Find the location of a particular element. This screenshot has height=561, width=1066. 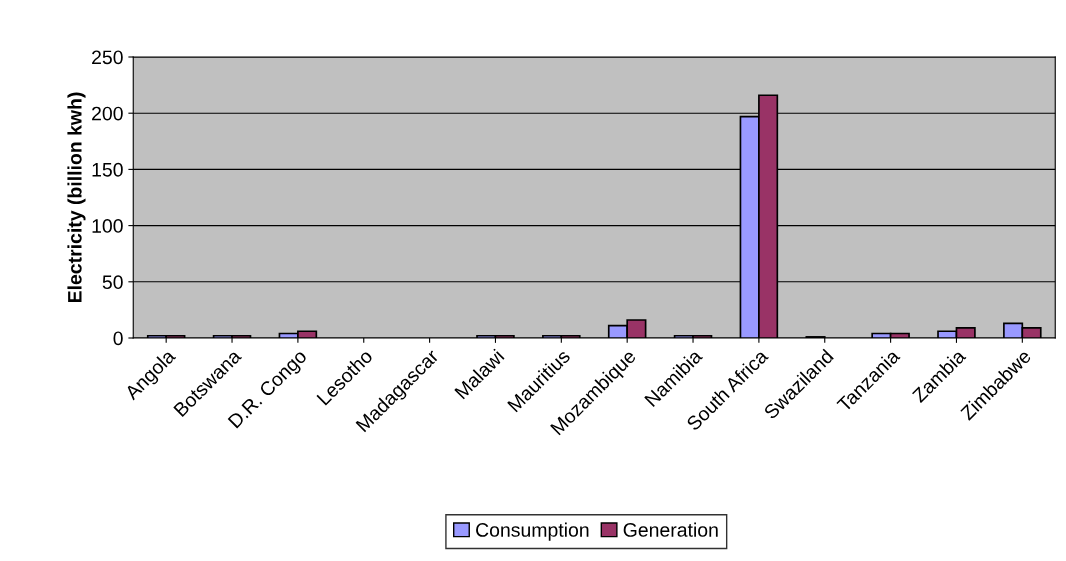

legend-label: Generation is located at coordinates (670, 529).